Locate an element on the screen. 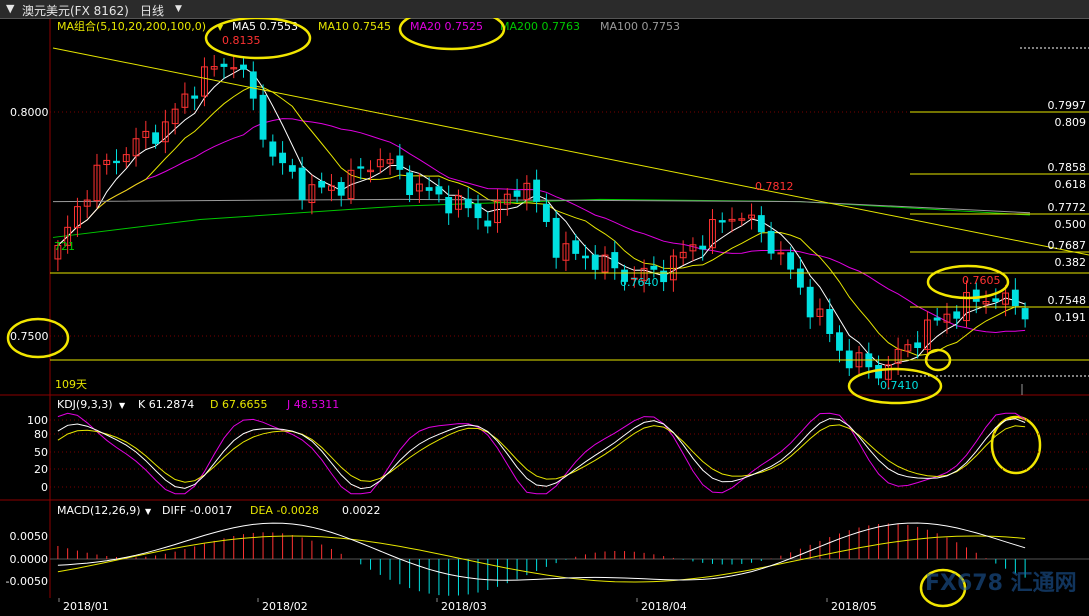 The image size is (1089, 616). price-annotation: 0.7812 is located at coordinates (774, 186).